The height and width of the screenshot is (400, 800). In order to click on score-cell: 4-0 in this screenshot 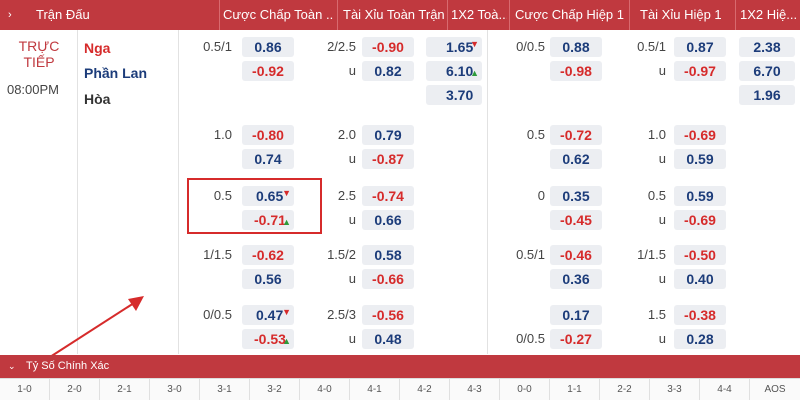, I will do `click(325, 389)`.